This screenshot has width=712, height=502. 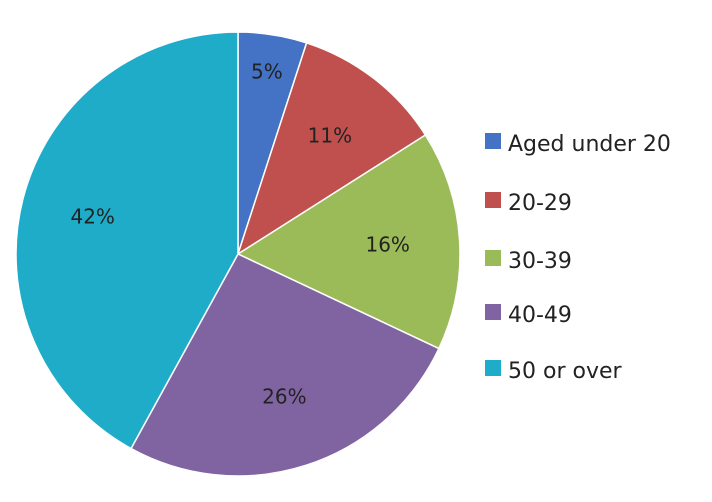 What do you see at coordinates (330, 136) in the screenshot?
I see `data-label-20-29: 11%` at bounding box center [330, 136].